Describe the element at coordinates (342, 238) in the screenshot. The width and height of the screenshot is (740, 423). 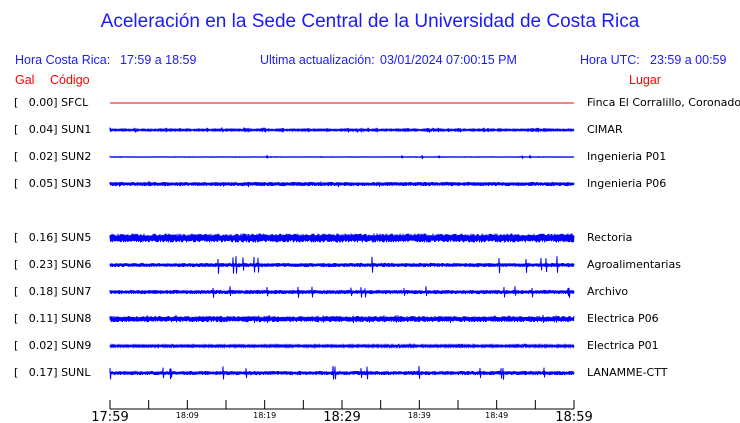
I see `trace-sun5` at that location.